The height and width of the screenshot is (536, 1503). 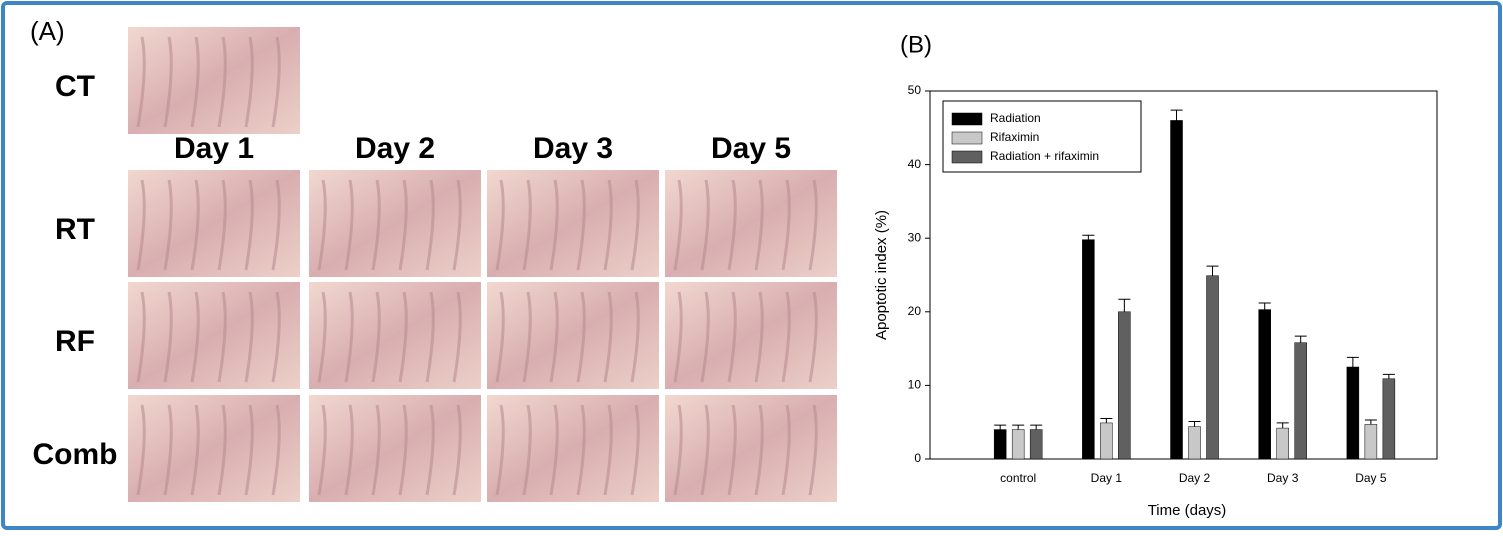 What do you see at coordinates (1107, 478) in the screenshot?
I see `x-tick-label: Day 1` at bounding box center [1107, 478].